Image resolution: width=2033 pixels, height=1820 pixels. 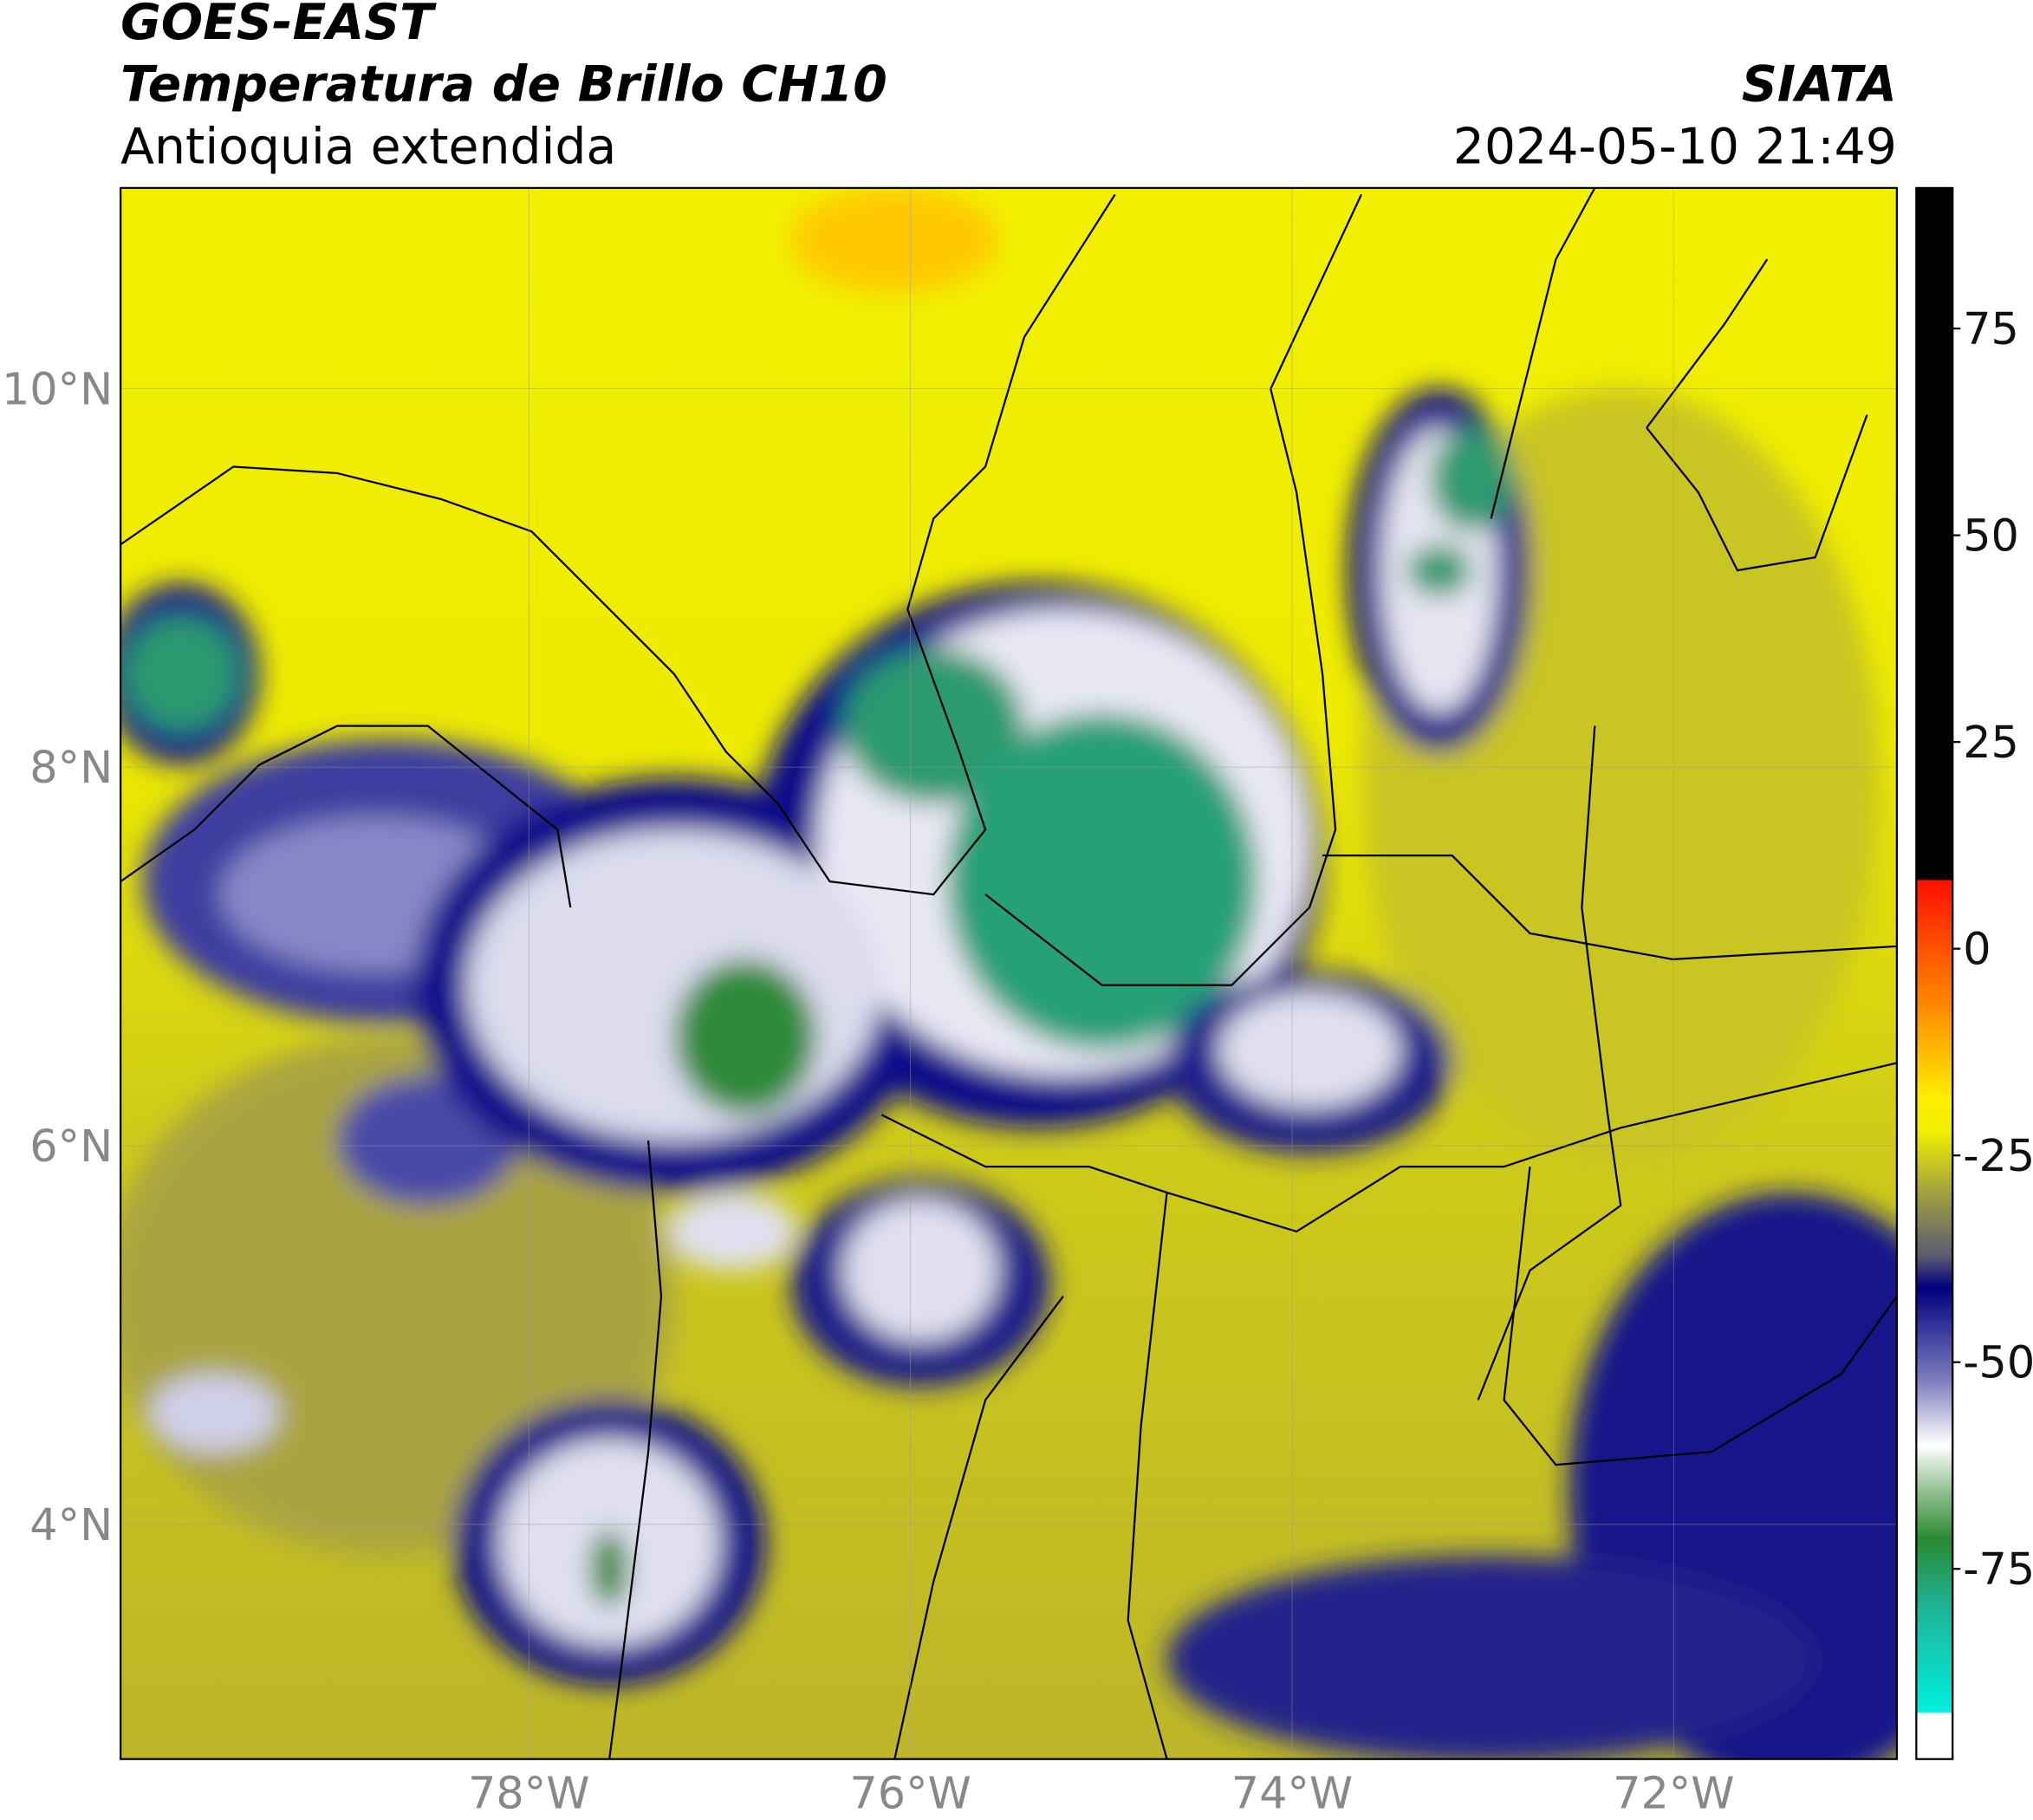 I want to click on lat-tick-label: 6°N, so click(x=71, y=1146).